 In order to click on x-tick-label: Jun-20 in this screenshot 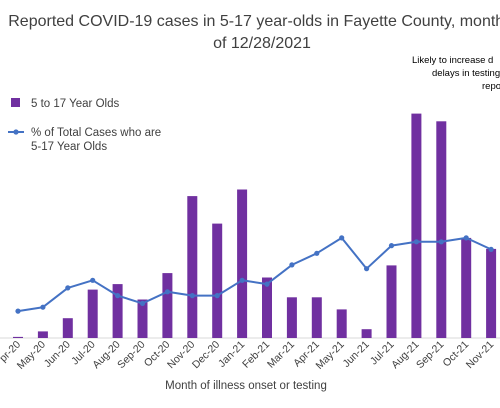, I will do `click(57, 354)`.